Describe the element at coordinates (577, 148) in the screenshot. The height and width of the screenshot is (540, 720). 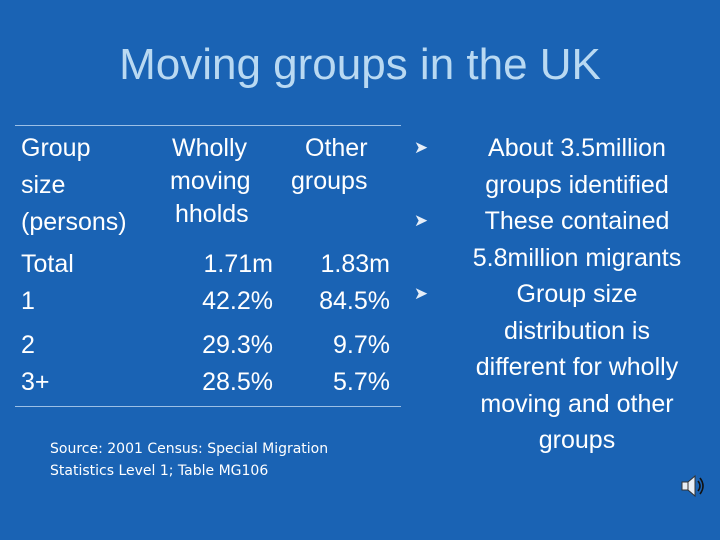
I see `bullet-line: About 3.5million` at that location.